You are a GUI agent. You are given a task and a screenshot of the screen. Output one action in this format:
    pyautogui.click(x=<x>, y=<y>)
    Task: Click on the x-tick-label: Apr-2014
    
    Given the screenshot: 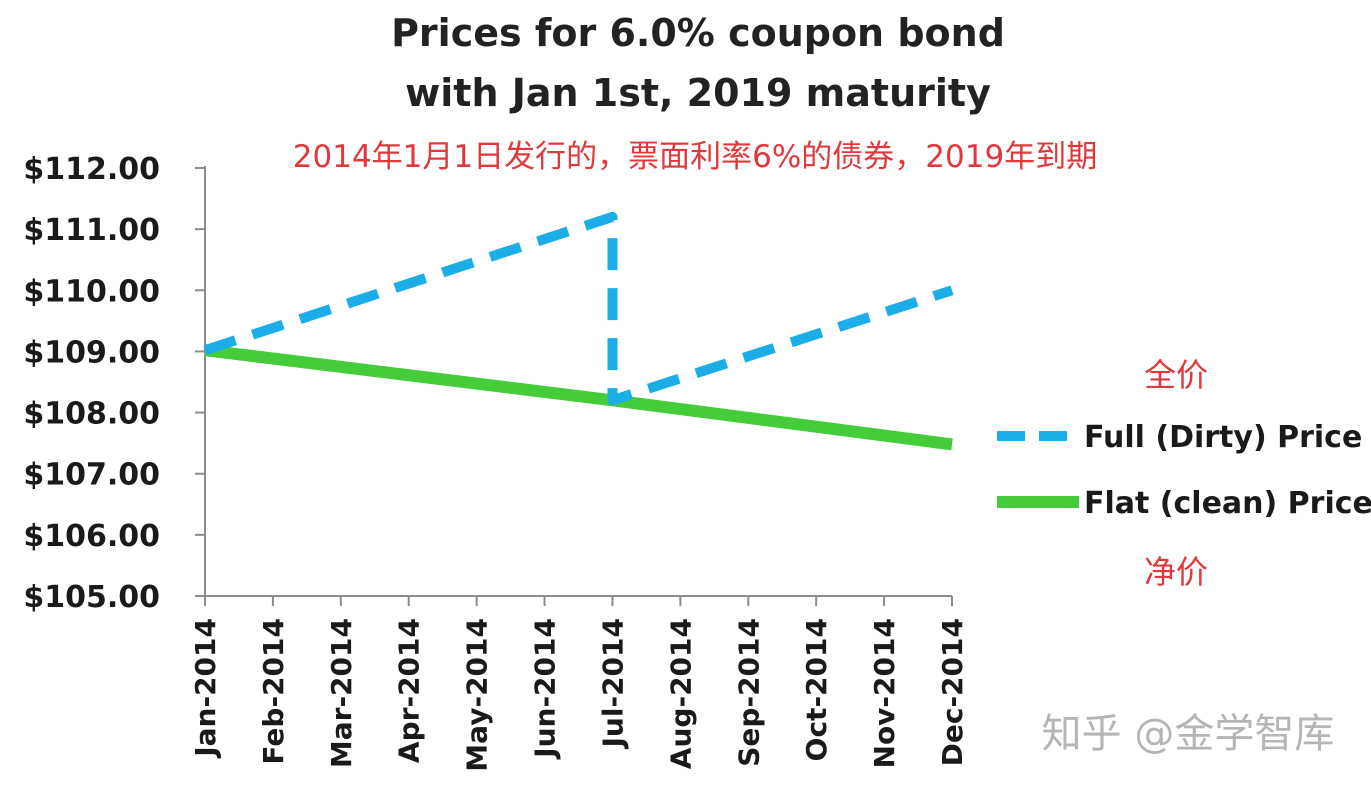 What is the action you would take?
    pyautogui.click(x=409, y=690)
    